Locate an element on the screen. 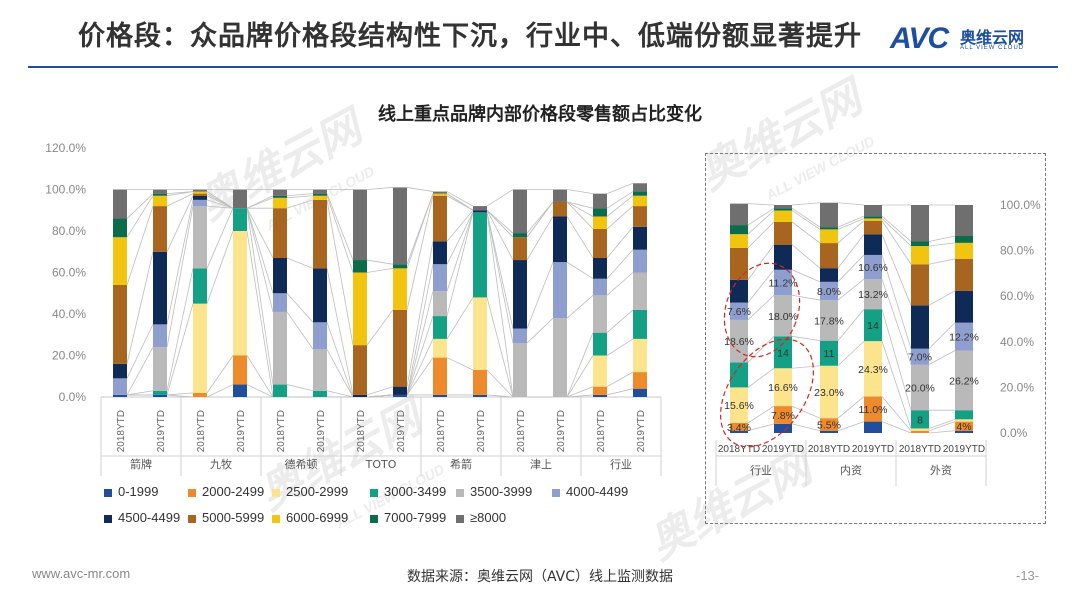 The image size is (1080, 608). legend-item: ≥8000 is located at coordinates (481, 517).